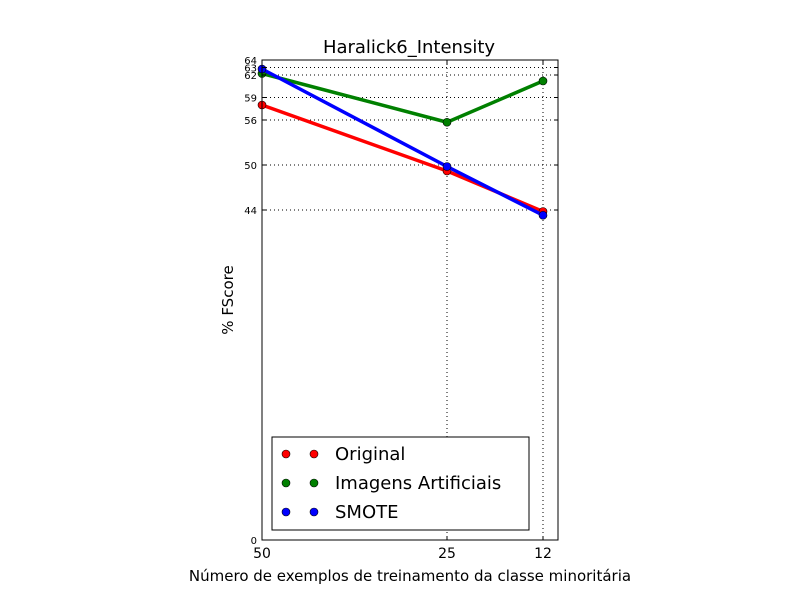  I want to click on y-tick-label: 44, so click(250, 211).